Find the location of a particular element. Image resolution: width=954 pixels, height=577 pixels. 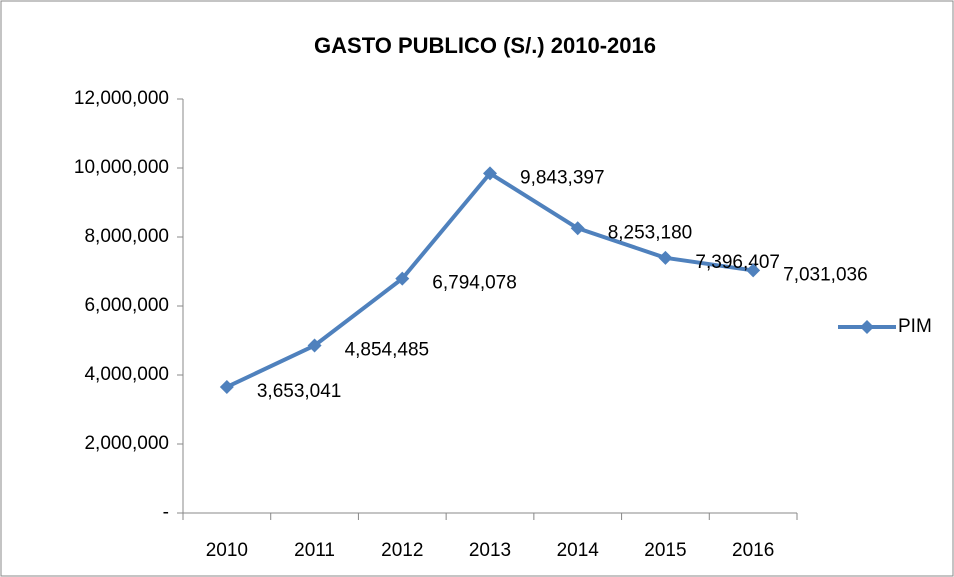

x-tick-label: 2013 is located at coordinates (490, 550).